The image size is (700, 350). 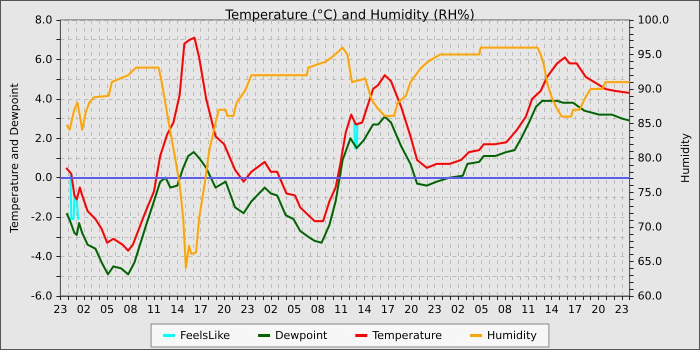 I want to click on y-tick-label: 2.0, so click(x=43, y=138).